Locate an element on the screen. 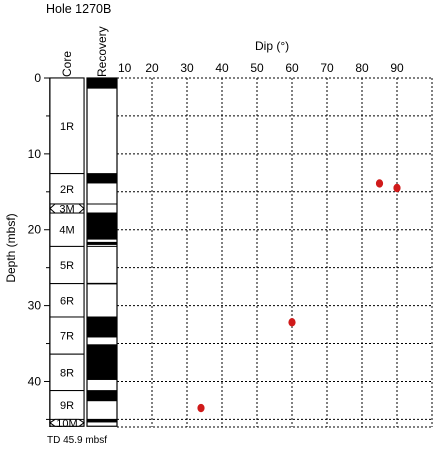 This screenshot has width=434, height=450. dip-tick-label: 50 is located at coordinates (257, 68).